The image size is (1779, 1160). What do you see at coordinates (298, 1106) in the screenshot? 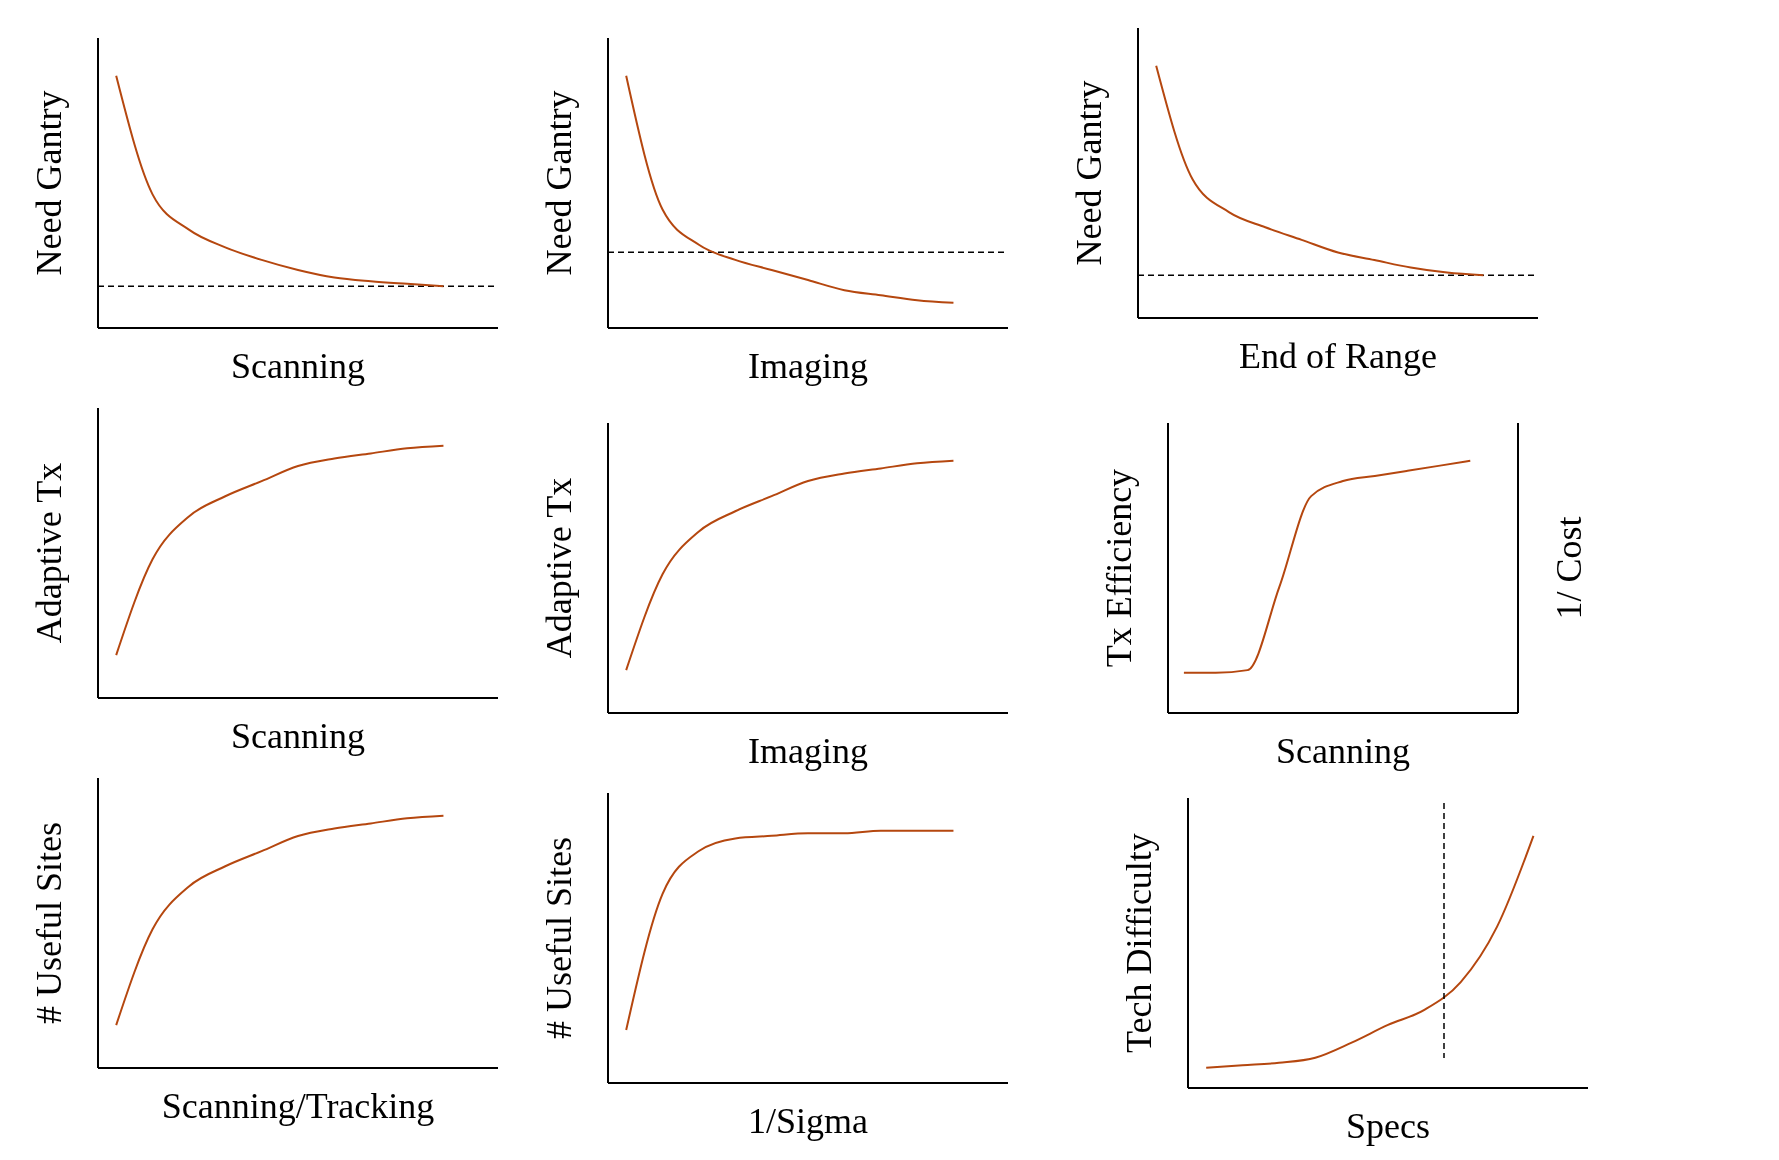
I see `x-axis-title: Scanning/Tracking` at bounding box center [298, 1106].